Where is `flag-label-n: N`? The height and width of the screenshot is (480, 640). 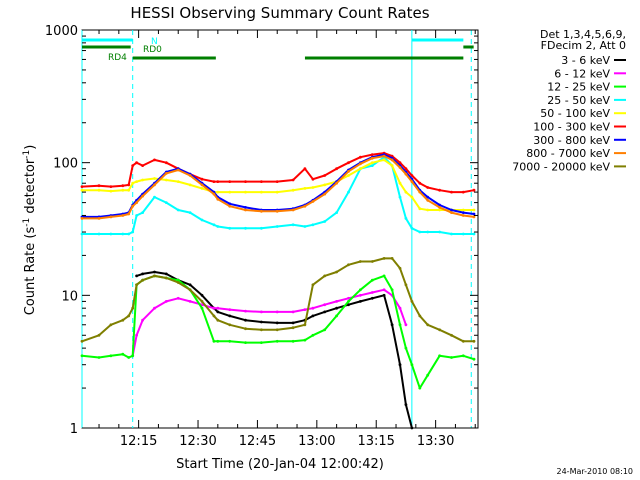
flag-label-n: N is located at coordinates (154, 42).